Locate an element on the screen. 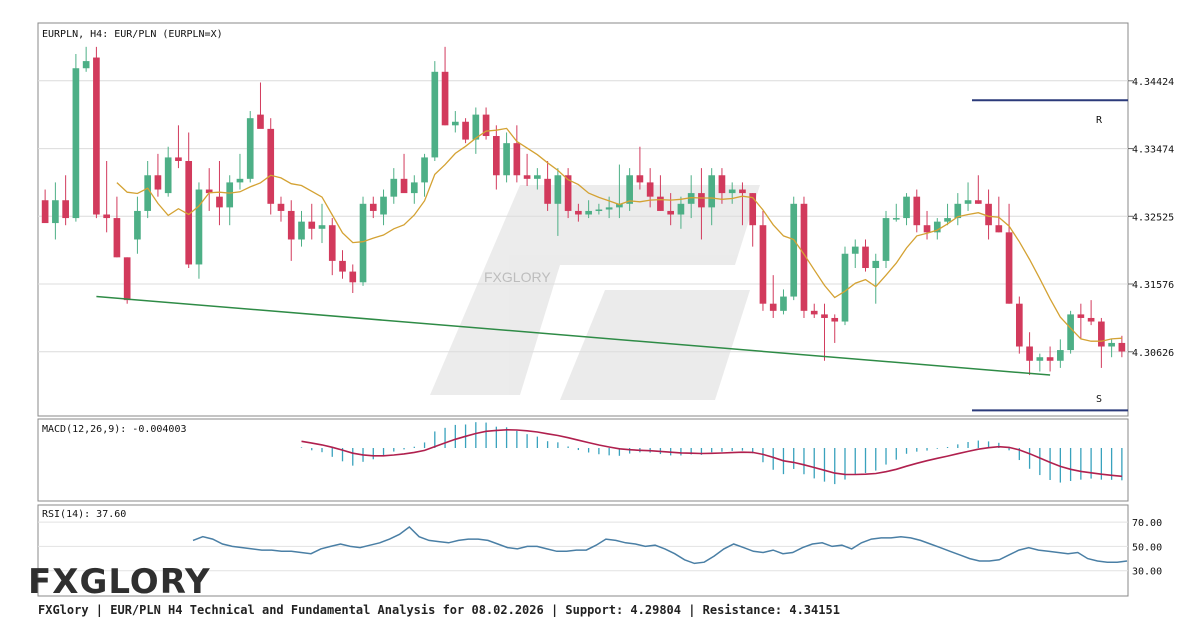 The height and width of the screenshot is (630, 1200). rsi-label: RSI(14): 37.60 is located at coordinates (84, 514).